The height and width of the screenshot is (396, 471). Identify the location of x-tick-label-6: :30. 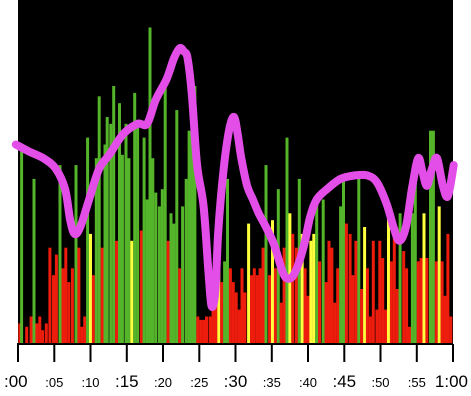
(236, 381).